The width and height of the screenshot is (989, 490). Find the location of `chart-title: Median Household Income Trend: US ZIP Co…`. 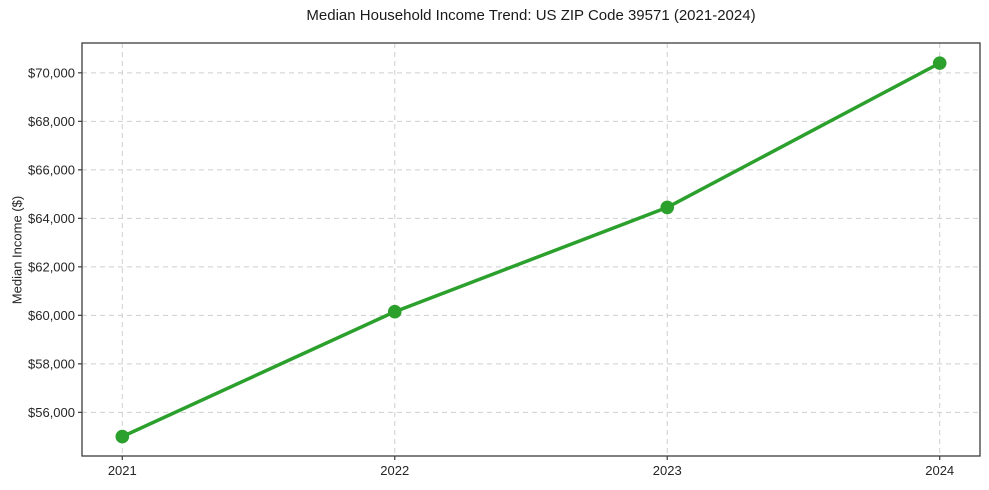

chart-title: Median Household Income Trend: US ZIP Co… is located at coordinates (531, 15).